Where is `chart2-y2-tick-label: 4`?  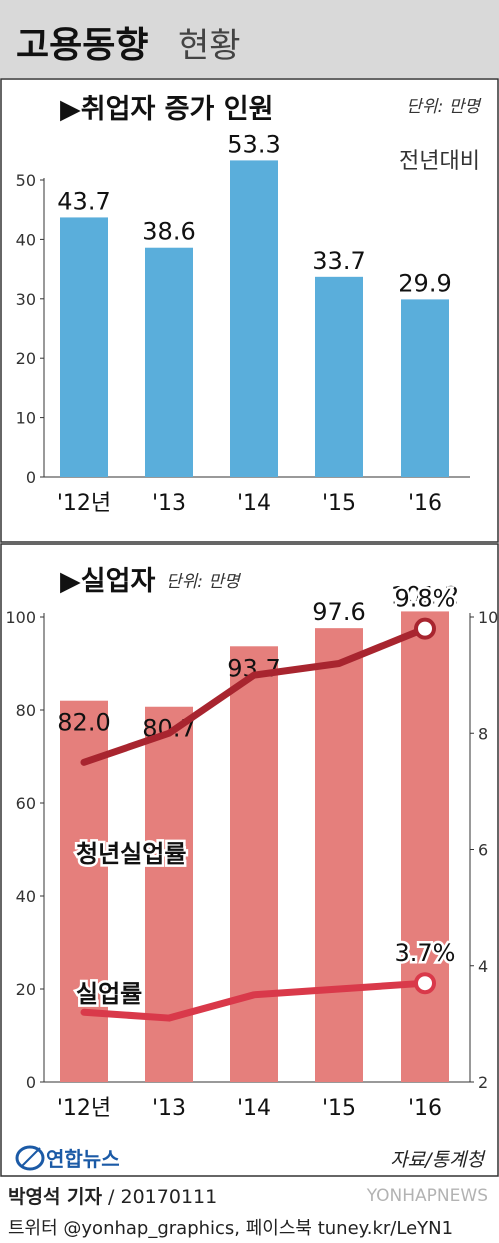
chart2-y2-tick-label: 4 is located at coordinates (483, 966).